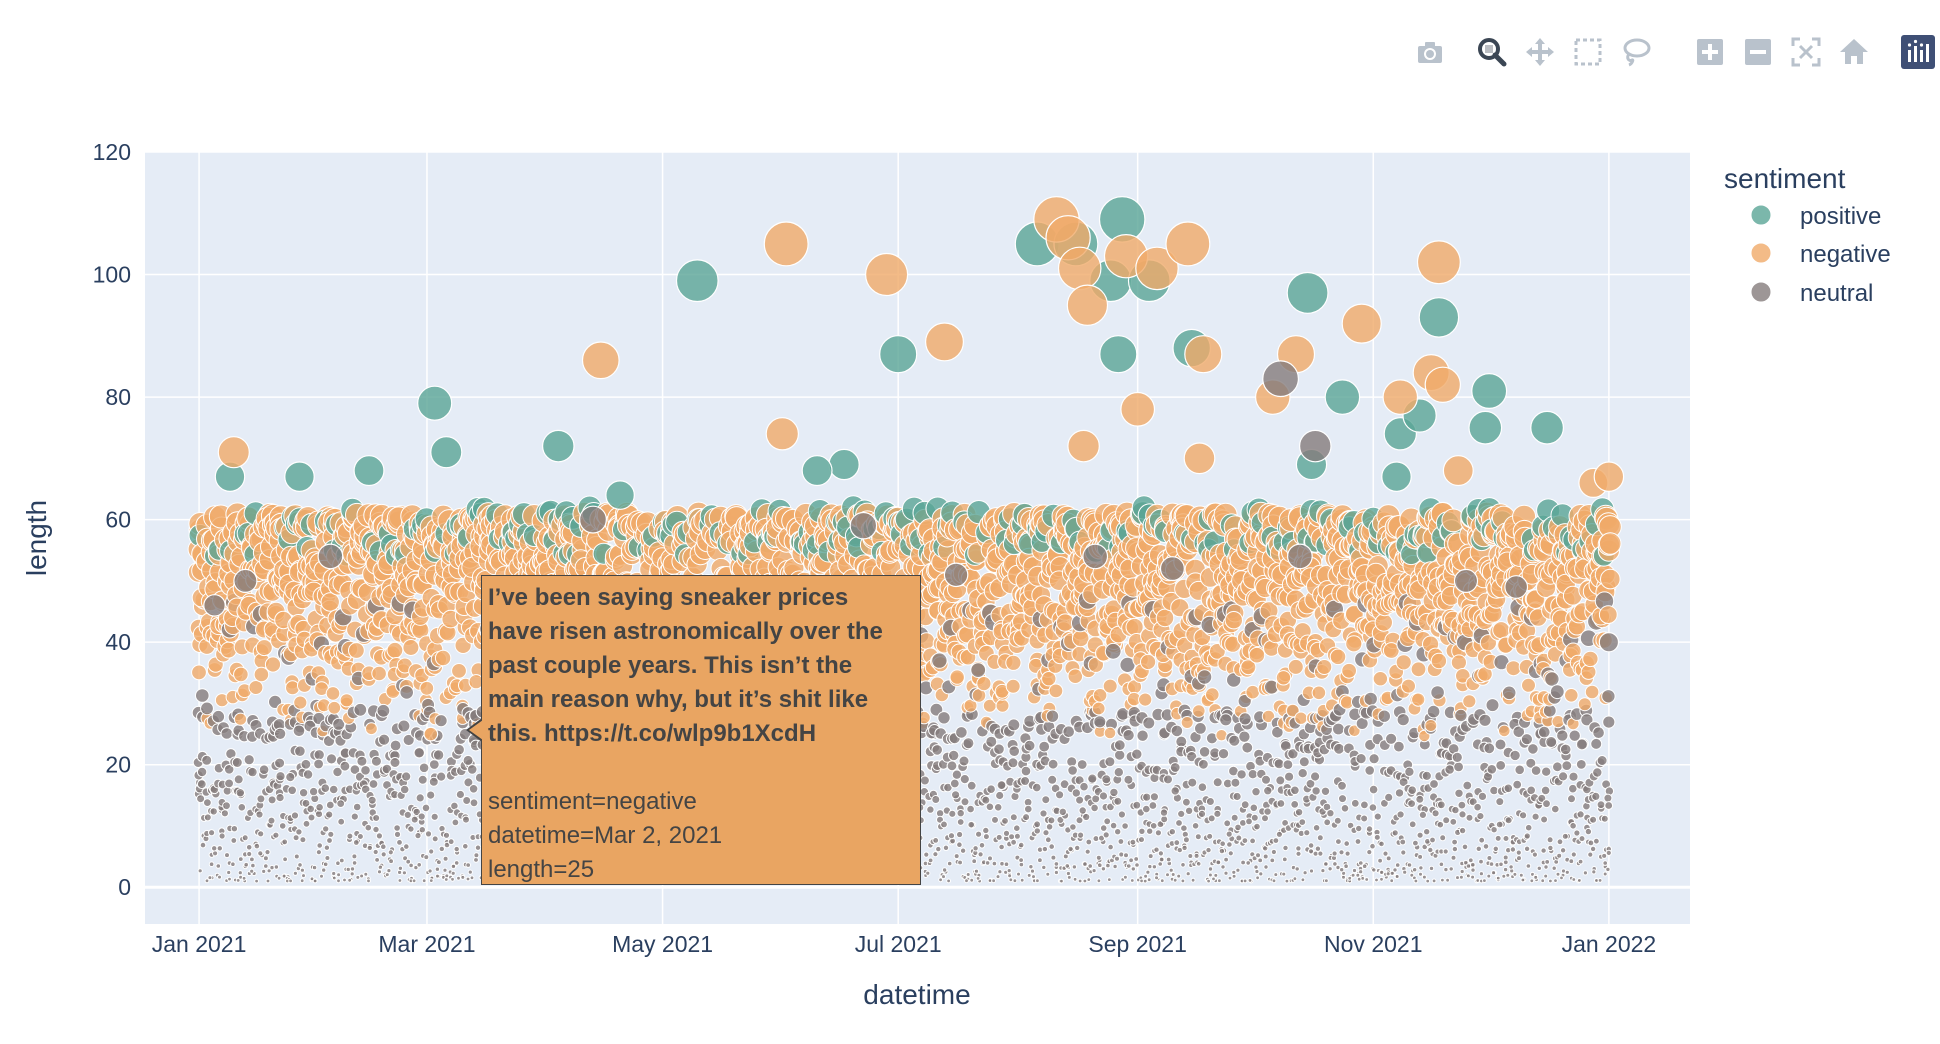 This screenshot has width=1940, height=1044. I want to click on plotly-logo-icon, so click(1918, 52).